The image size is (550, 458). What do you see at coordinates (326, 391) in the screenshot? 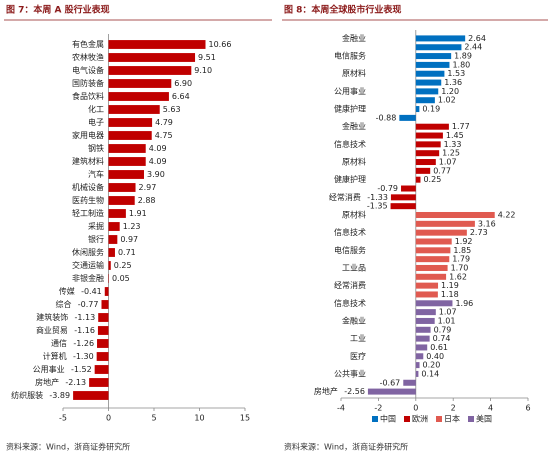
I see `category-label: 房地产` at bounding box center [326, 391].